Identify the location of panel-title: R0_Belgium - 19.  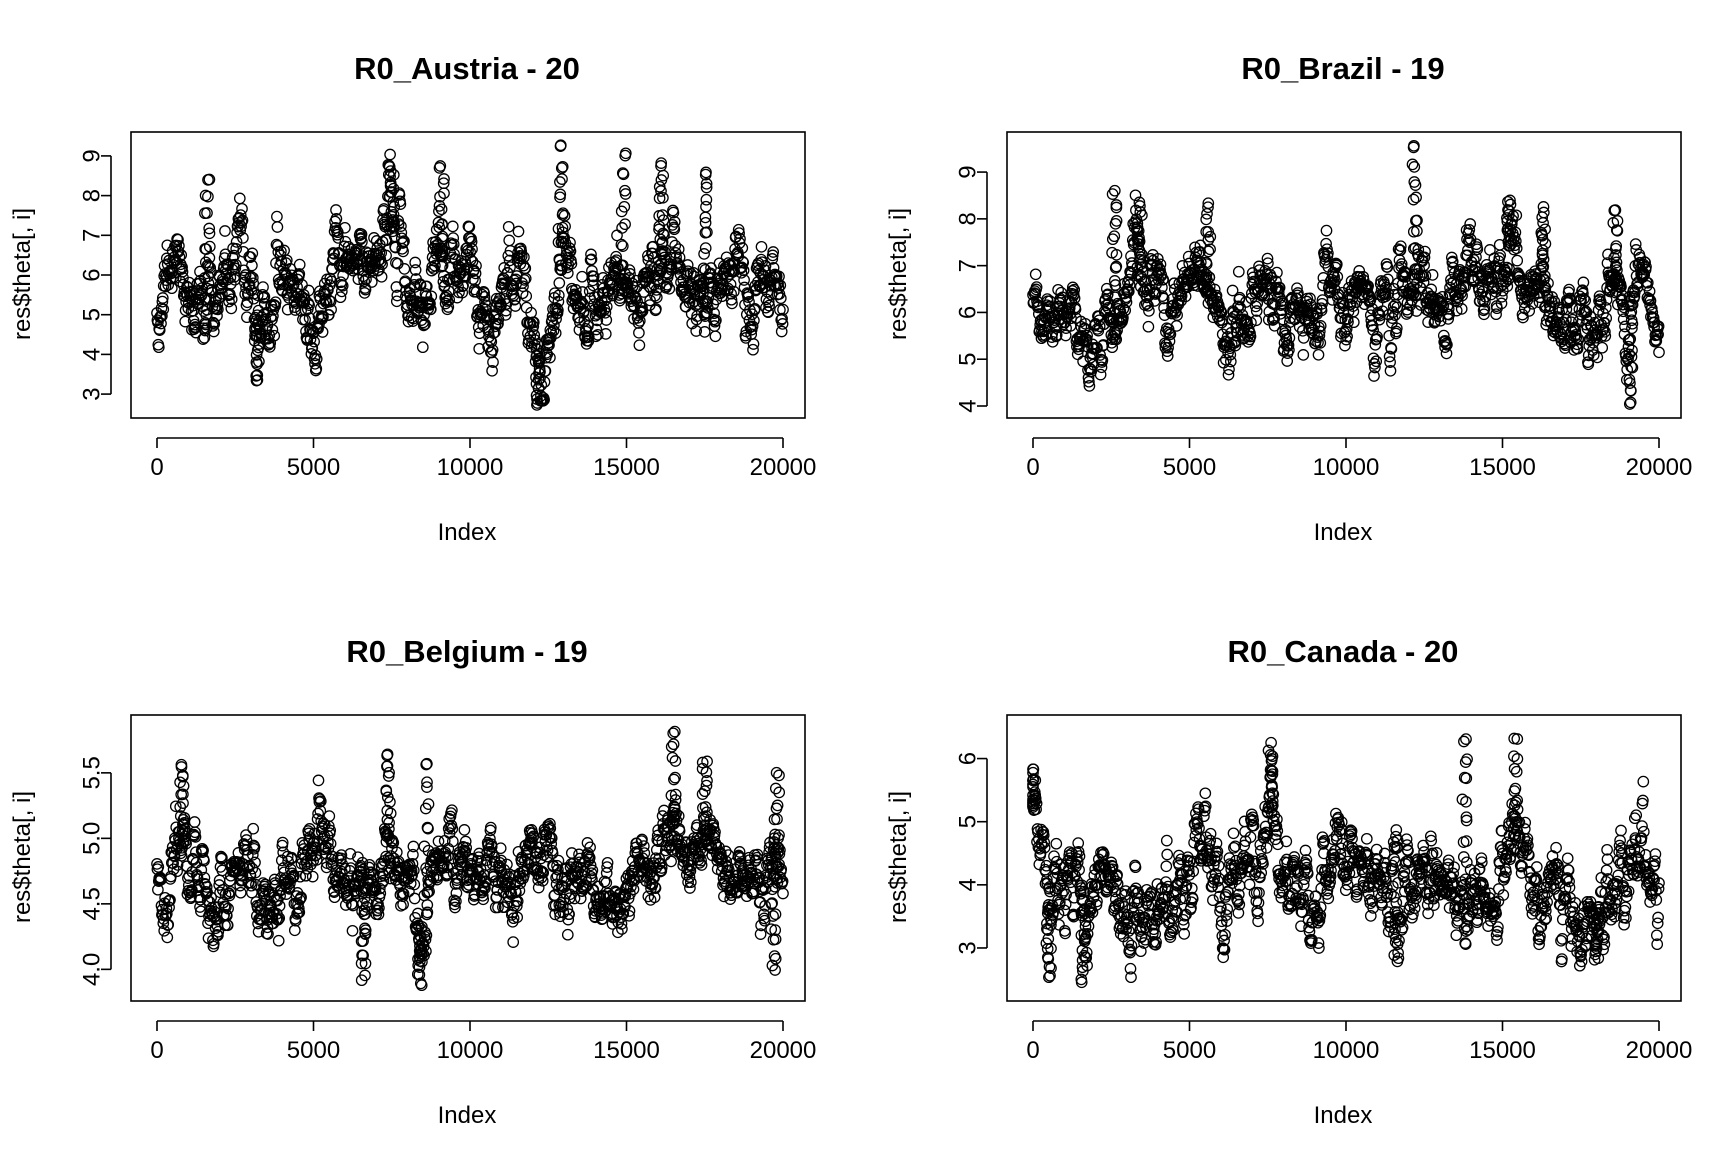
(466, 651).